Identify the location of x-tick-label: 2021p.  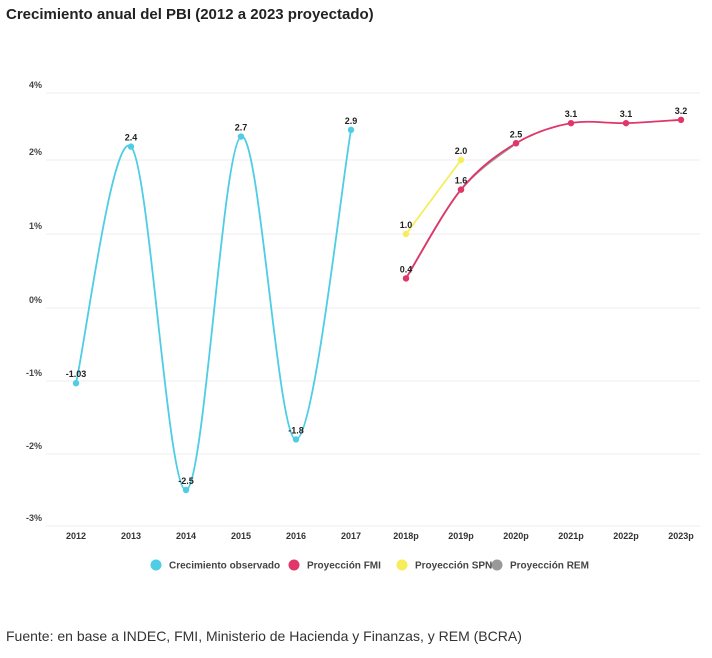
(571, 536).